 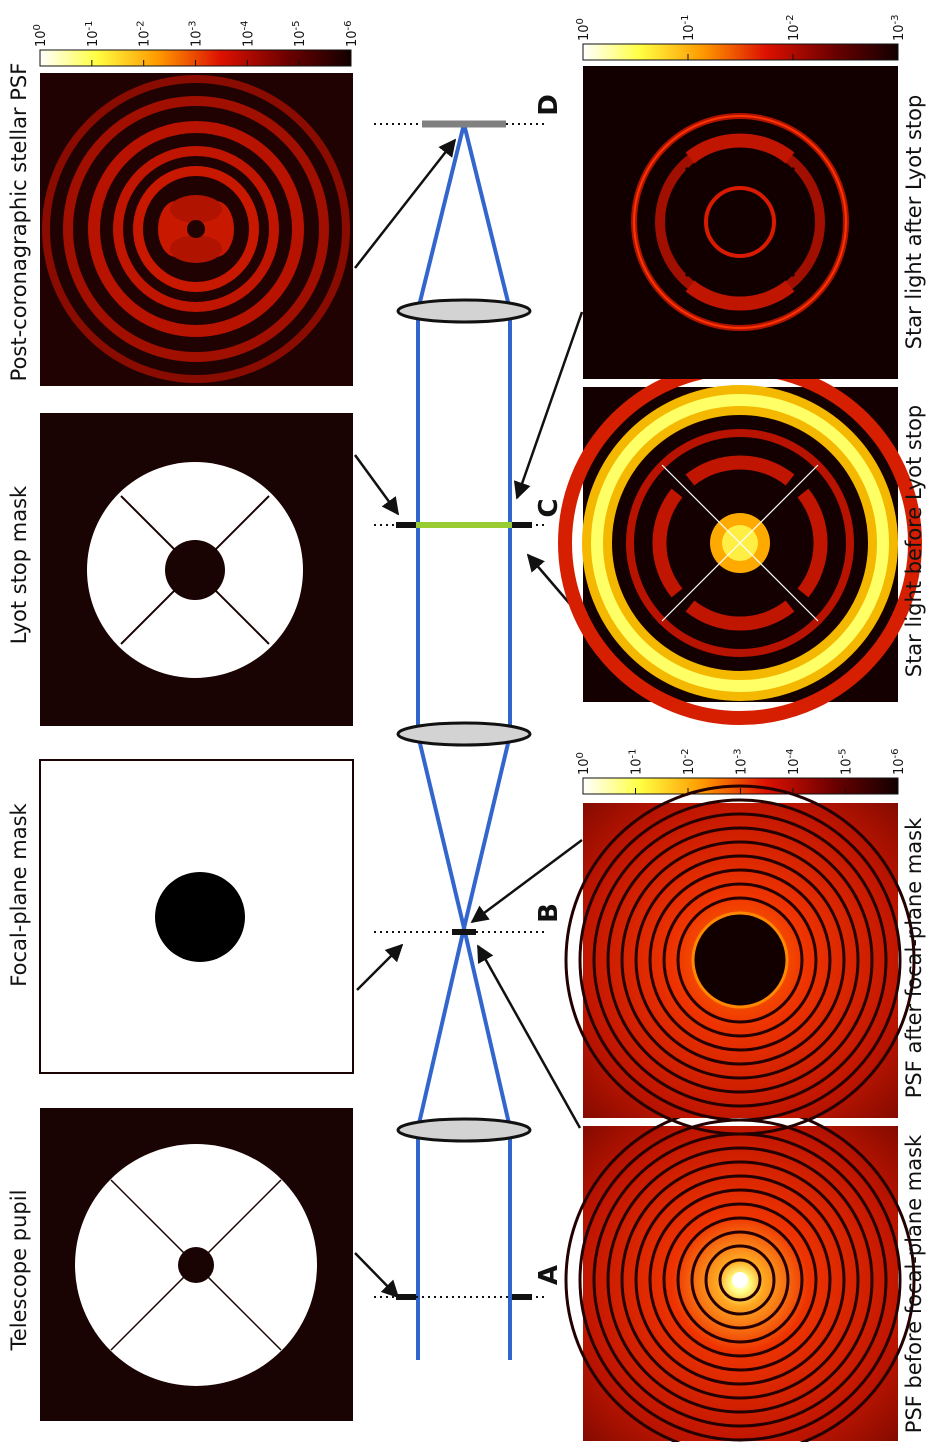 I want to click on psf-before-fpm-label: PSF before focal-plane mask, so click(x=914, y=1283).